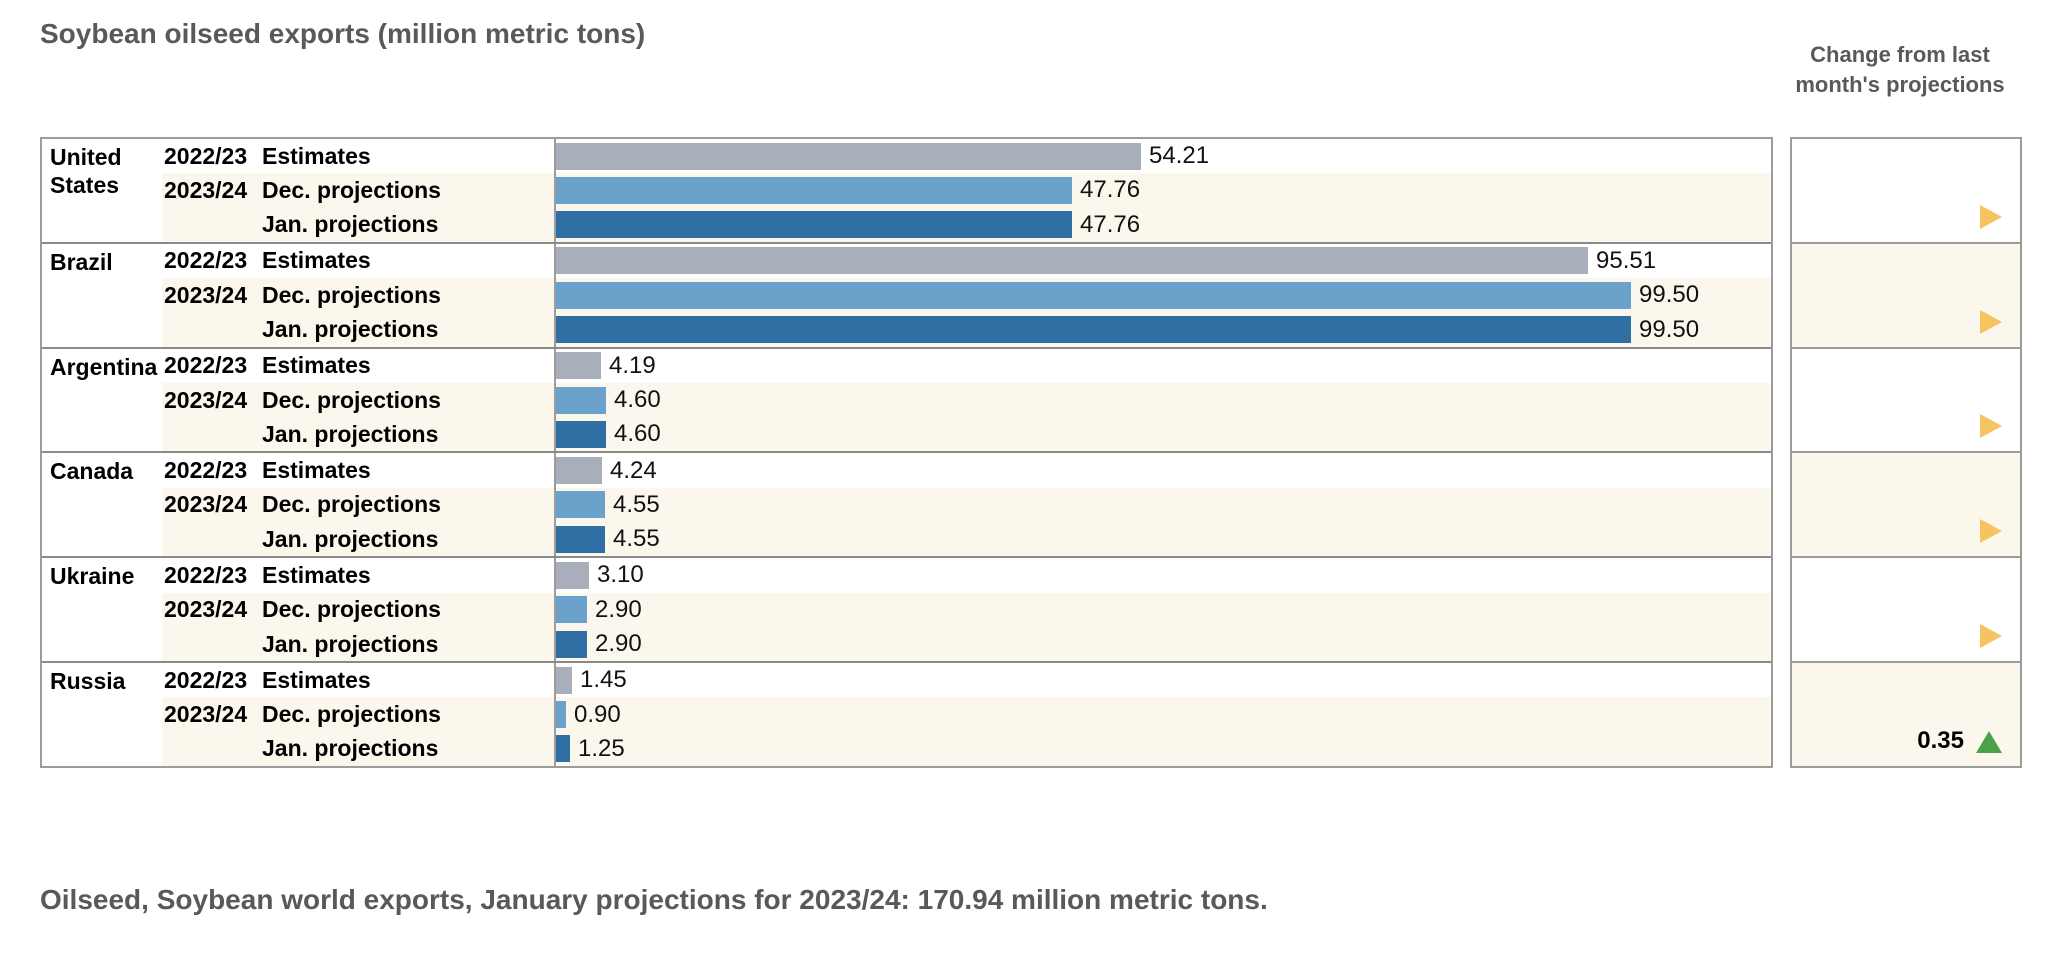 Image resolution: width=2048 pixels, height=958 pixels. Describe the element at coordinates (597, 714) in the screenshot. I see `bar-value: 0.90` at that location.